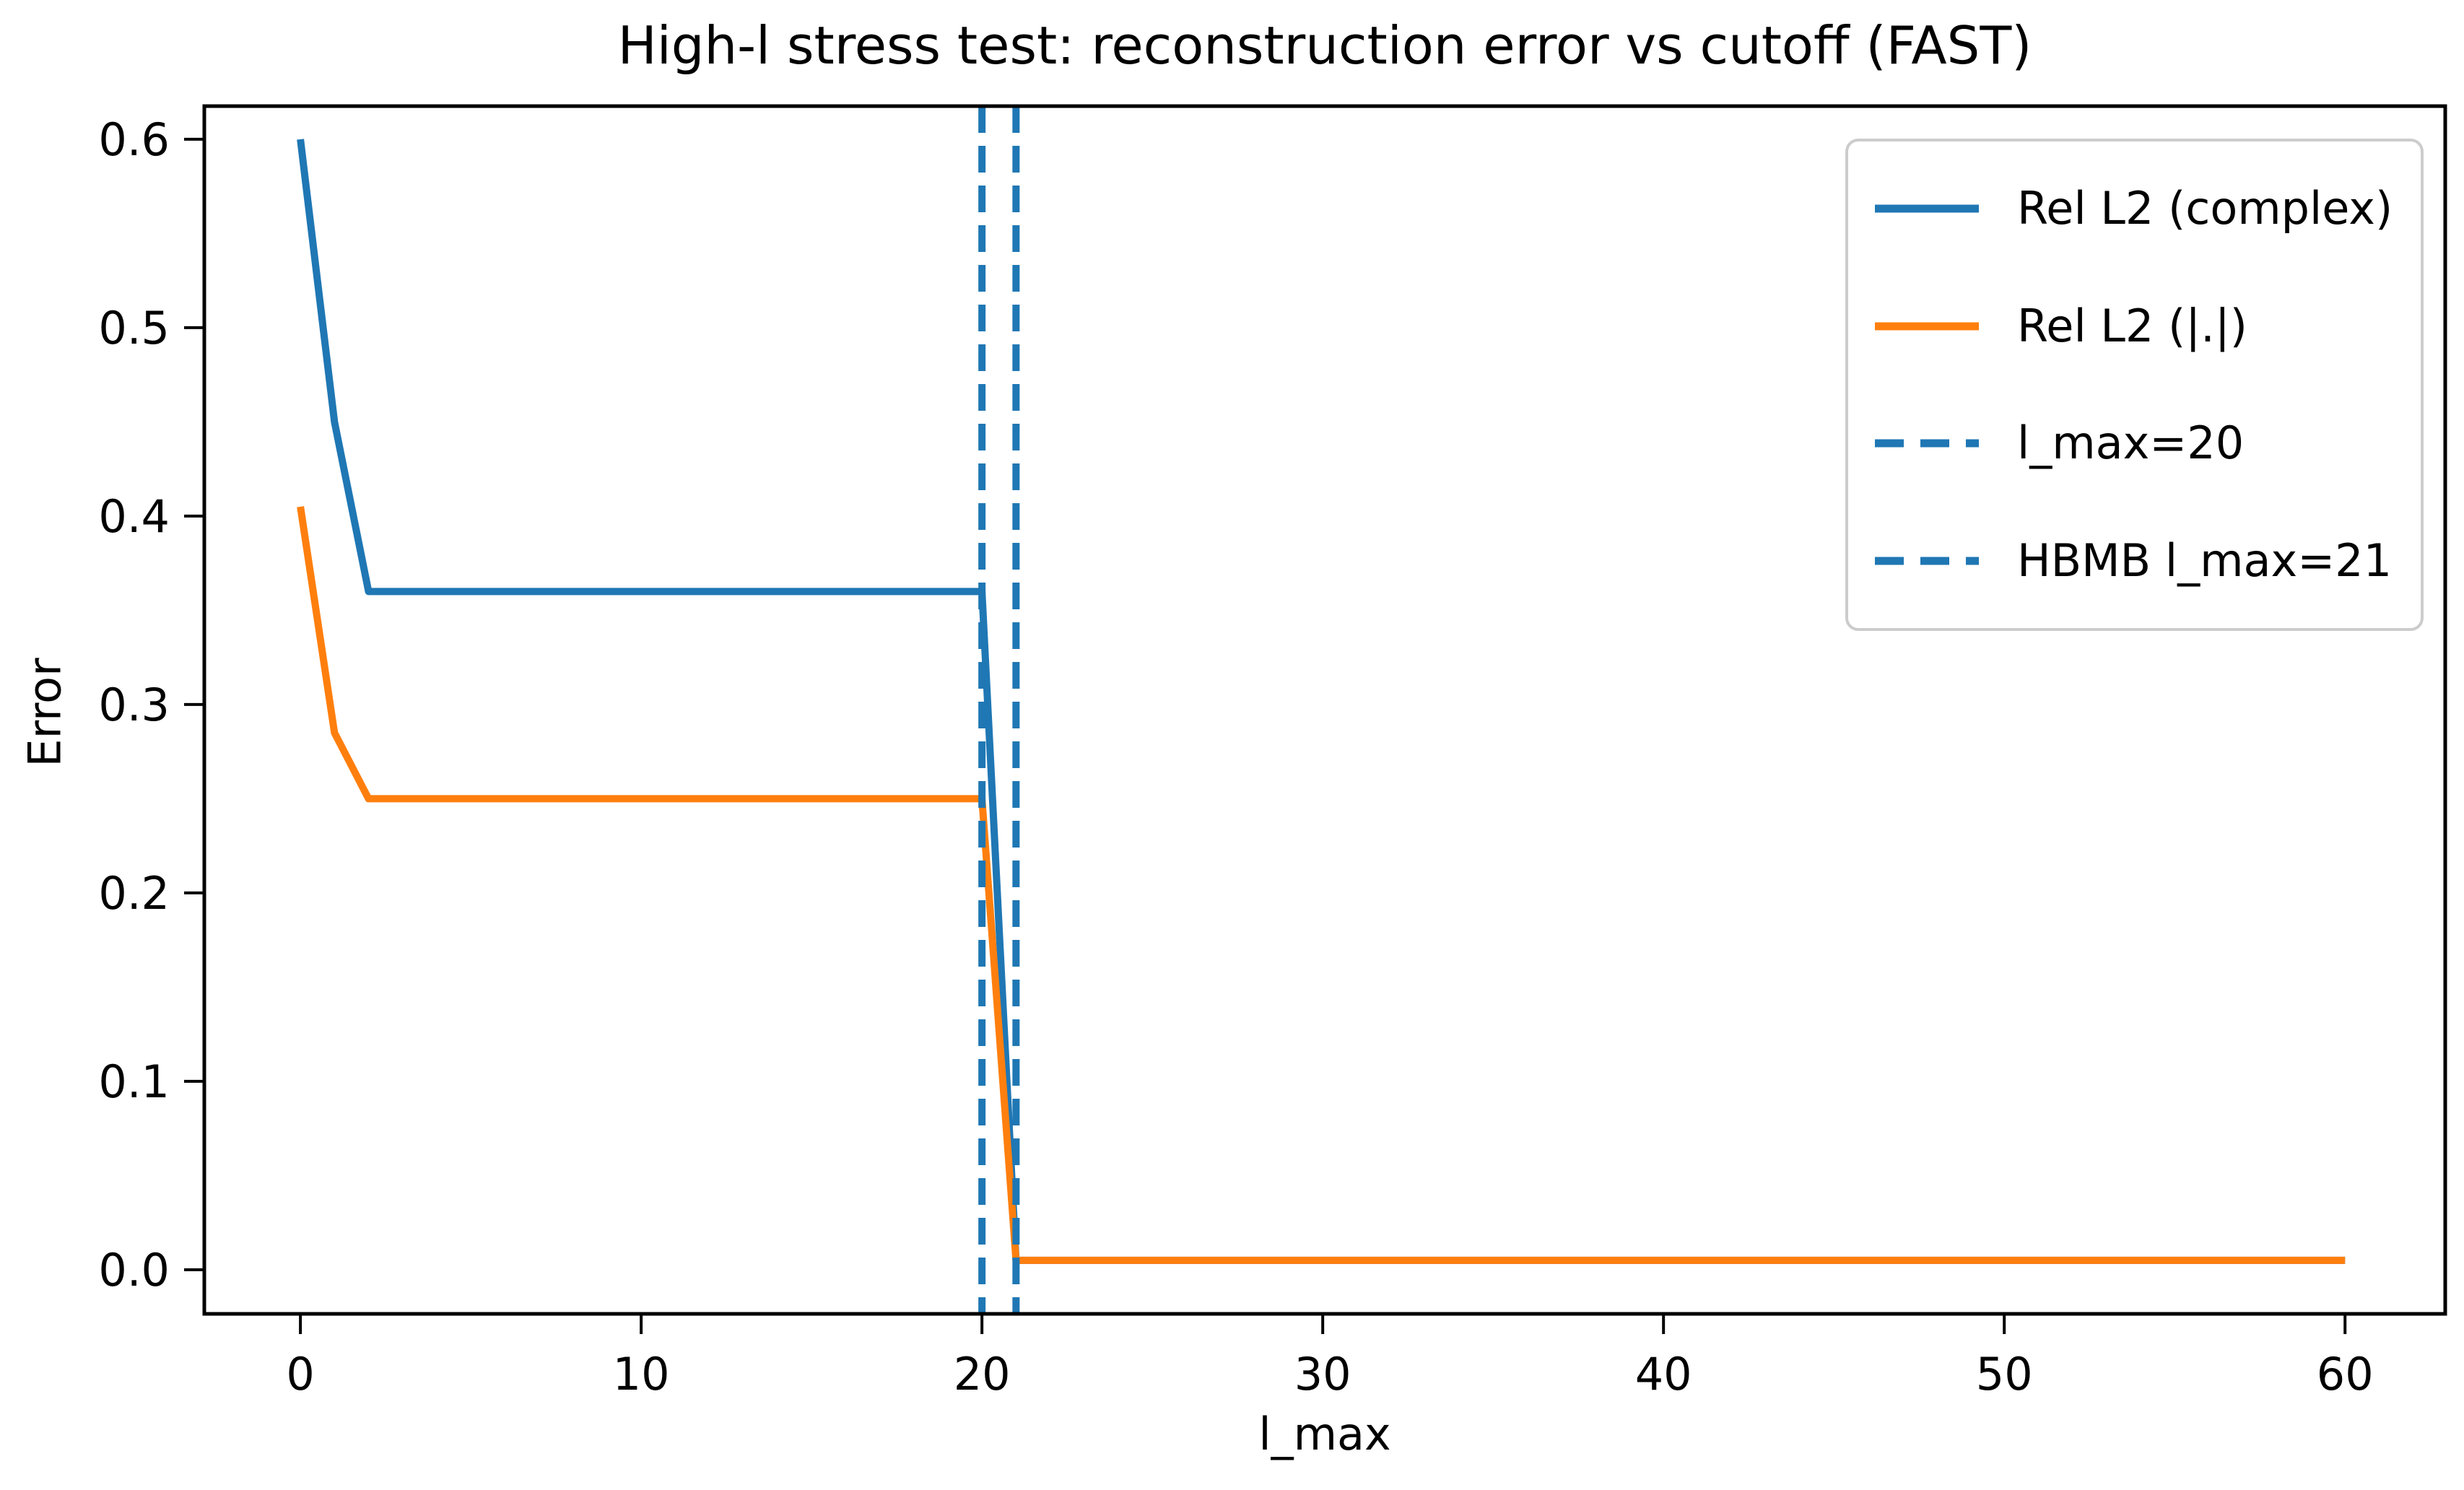  What do you see at coordinates (134, 328) in the screenshot?
I see `y-tick-label: 0.5` at bounding box center [134, 328].